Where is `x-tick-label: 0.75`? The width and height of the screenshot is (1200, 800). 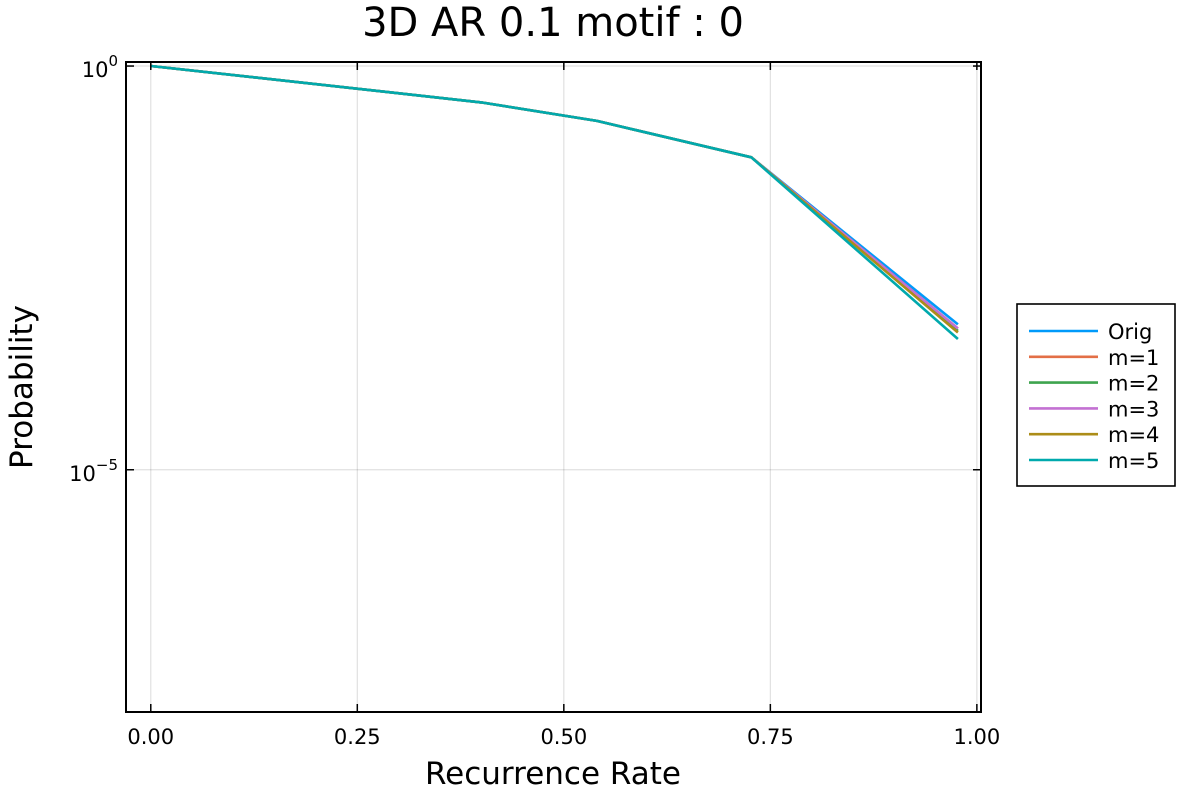
x-tick-label: 0.75 is located at coordinates (770, 737).